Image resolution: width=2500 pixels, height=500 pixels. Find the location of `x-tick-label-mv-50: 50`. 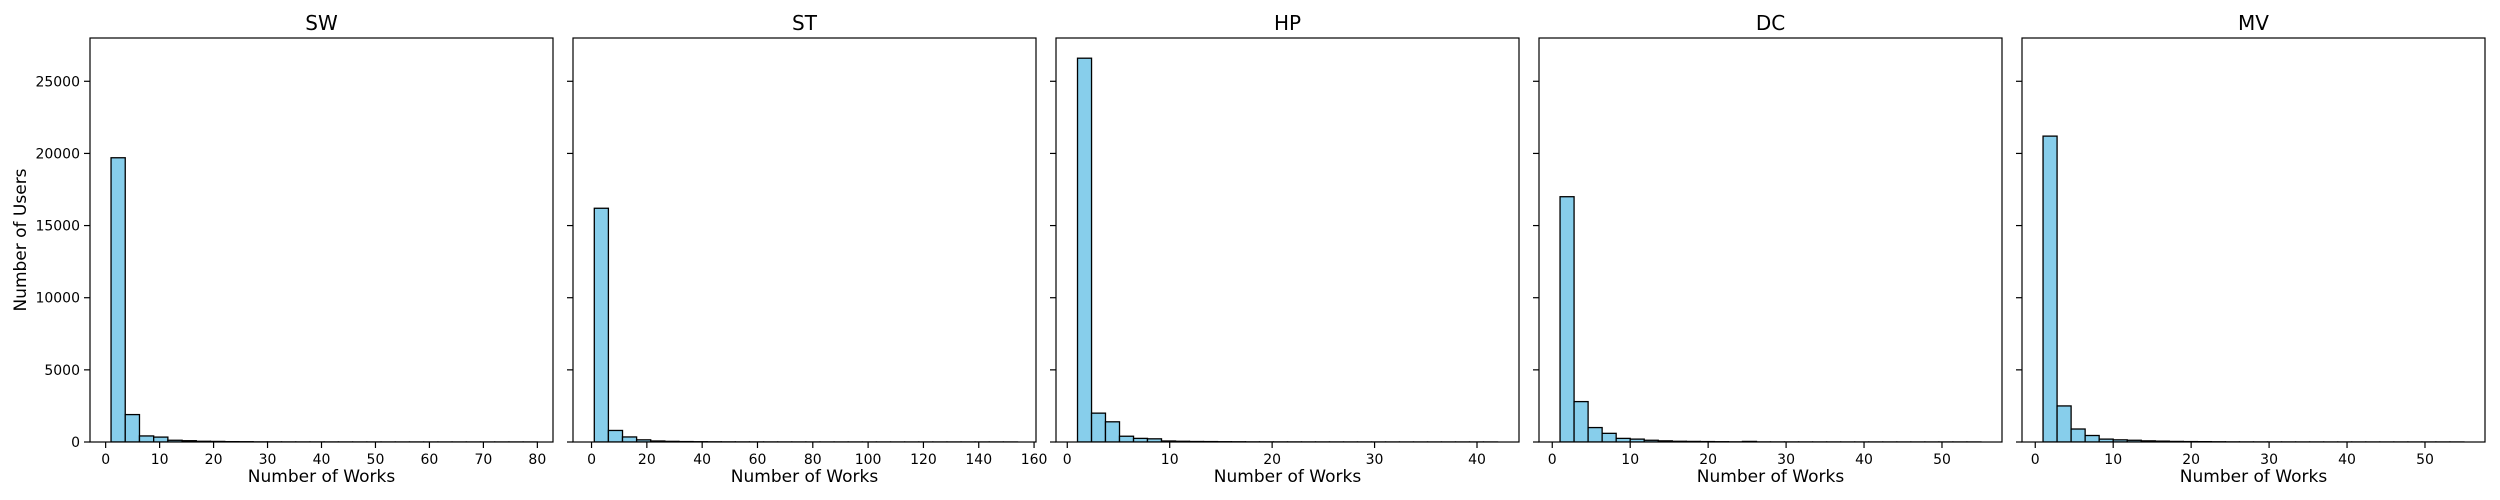

x-tick-label-mv-50: 50 is located at coordinates (2425, 460).